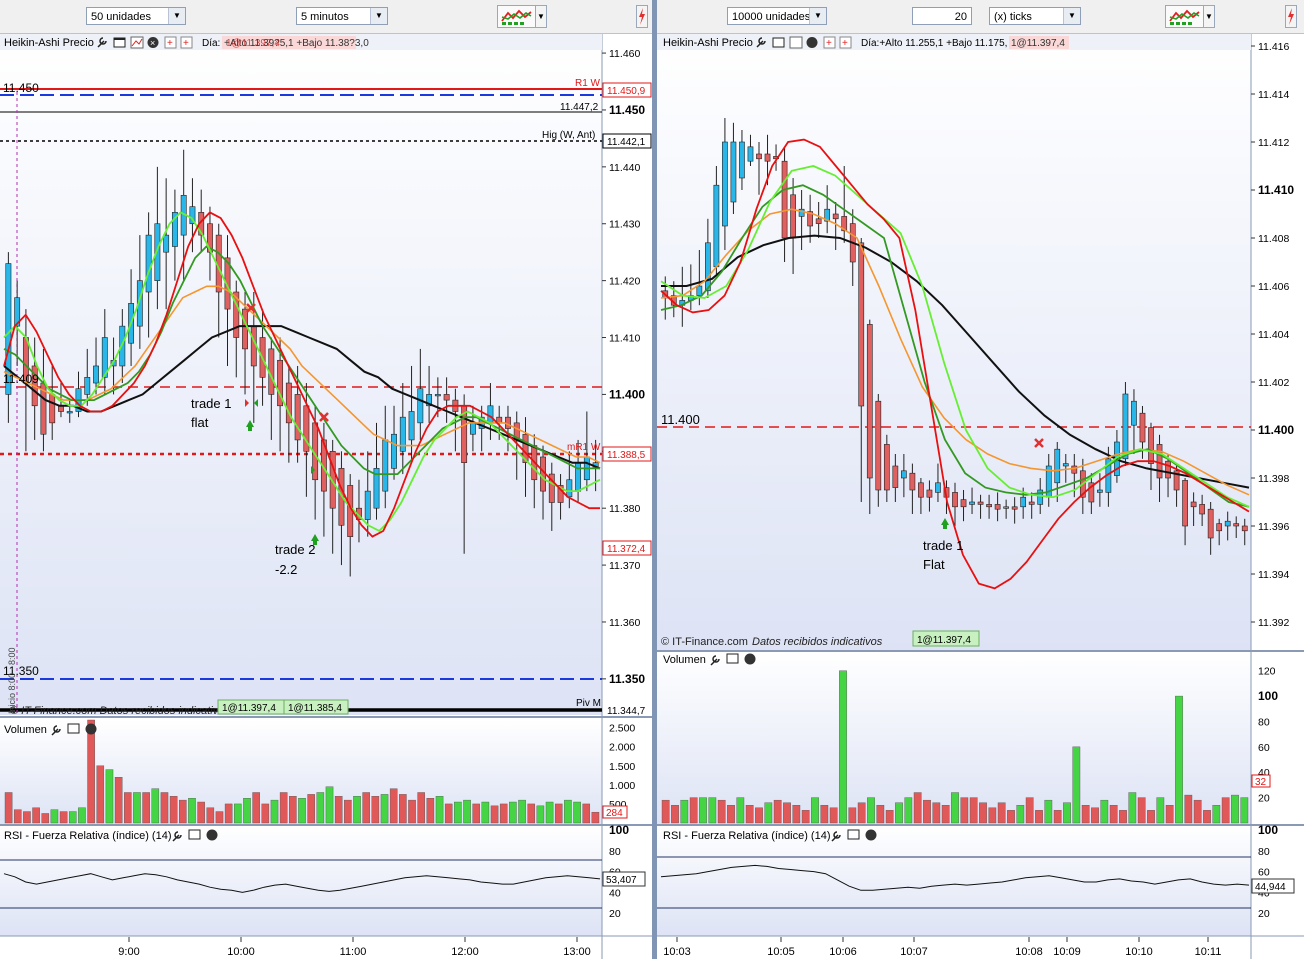  What do you see at coordinates (684, 660) in the screenshot?
I see `volume-title: Volumen` at bounding box center [684, 660].